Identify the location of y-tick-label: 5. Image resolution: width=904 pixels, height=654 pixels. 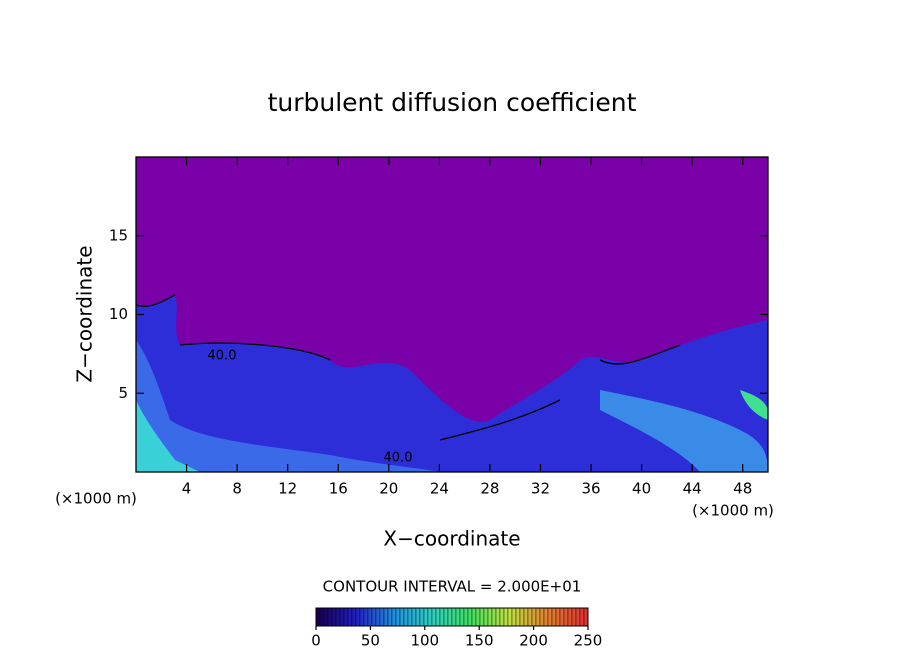
(123, 393).